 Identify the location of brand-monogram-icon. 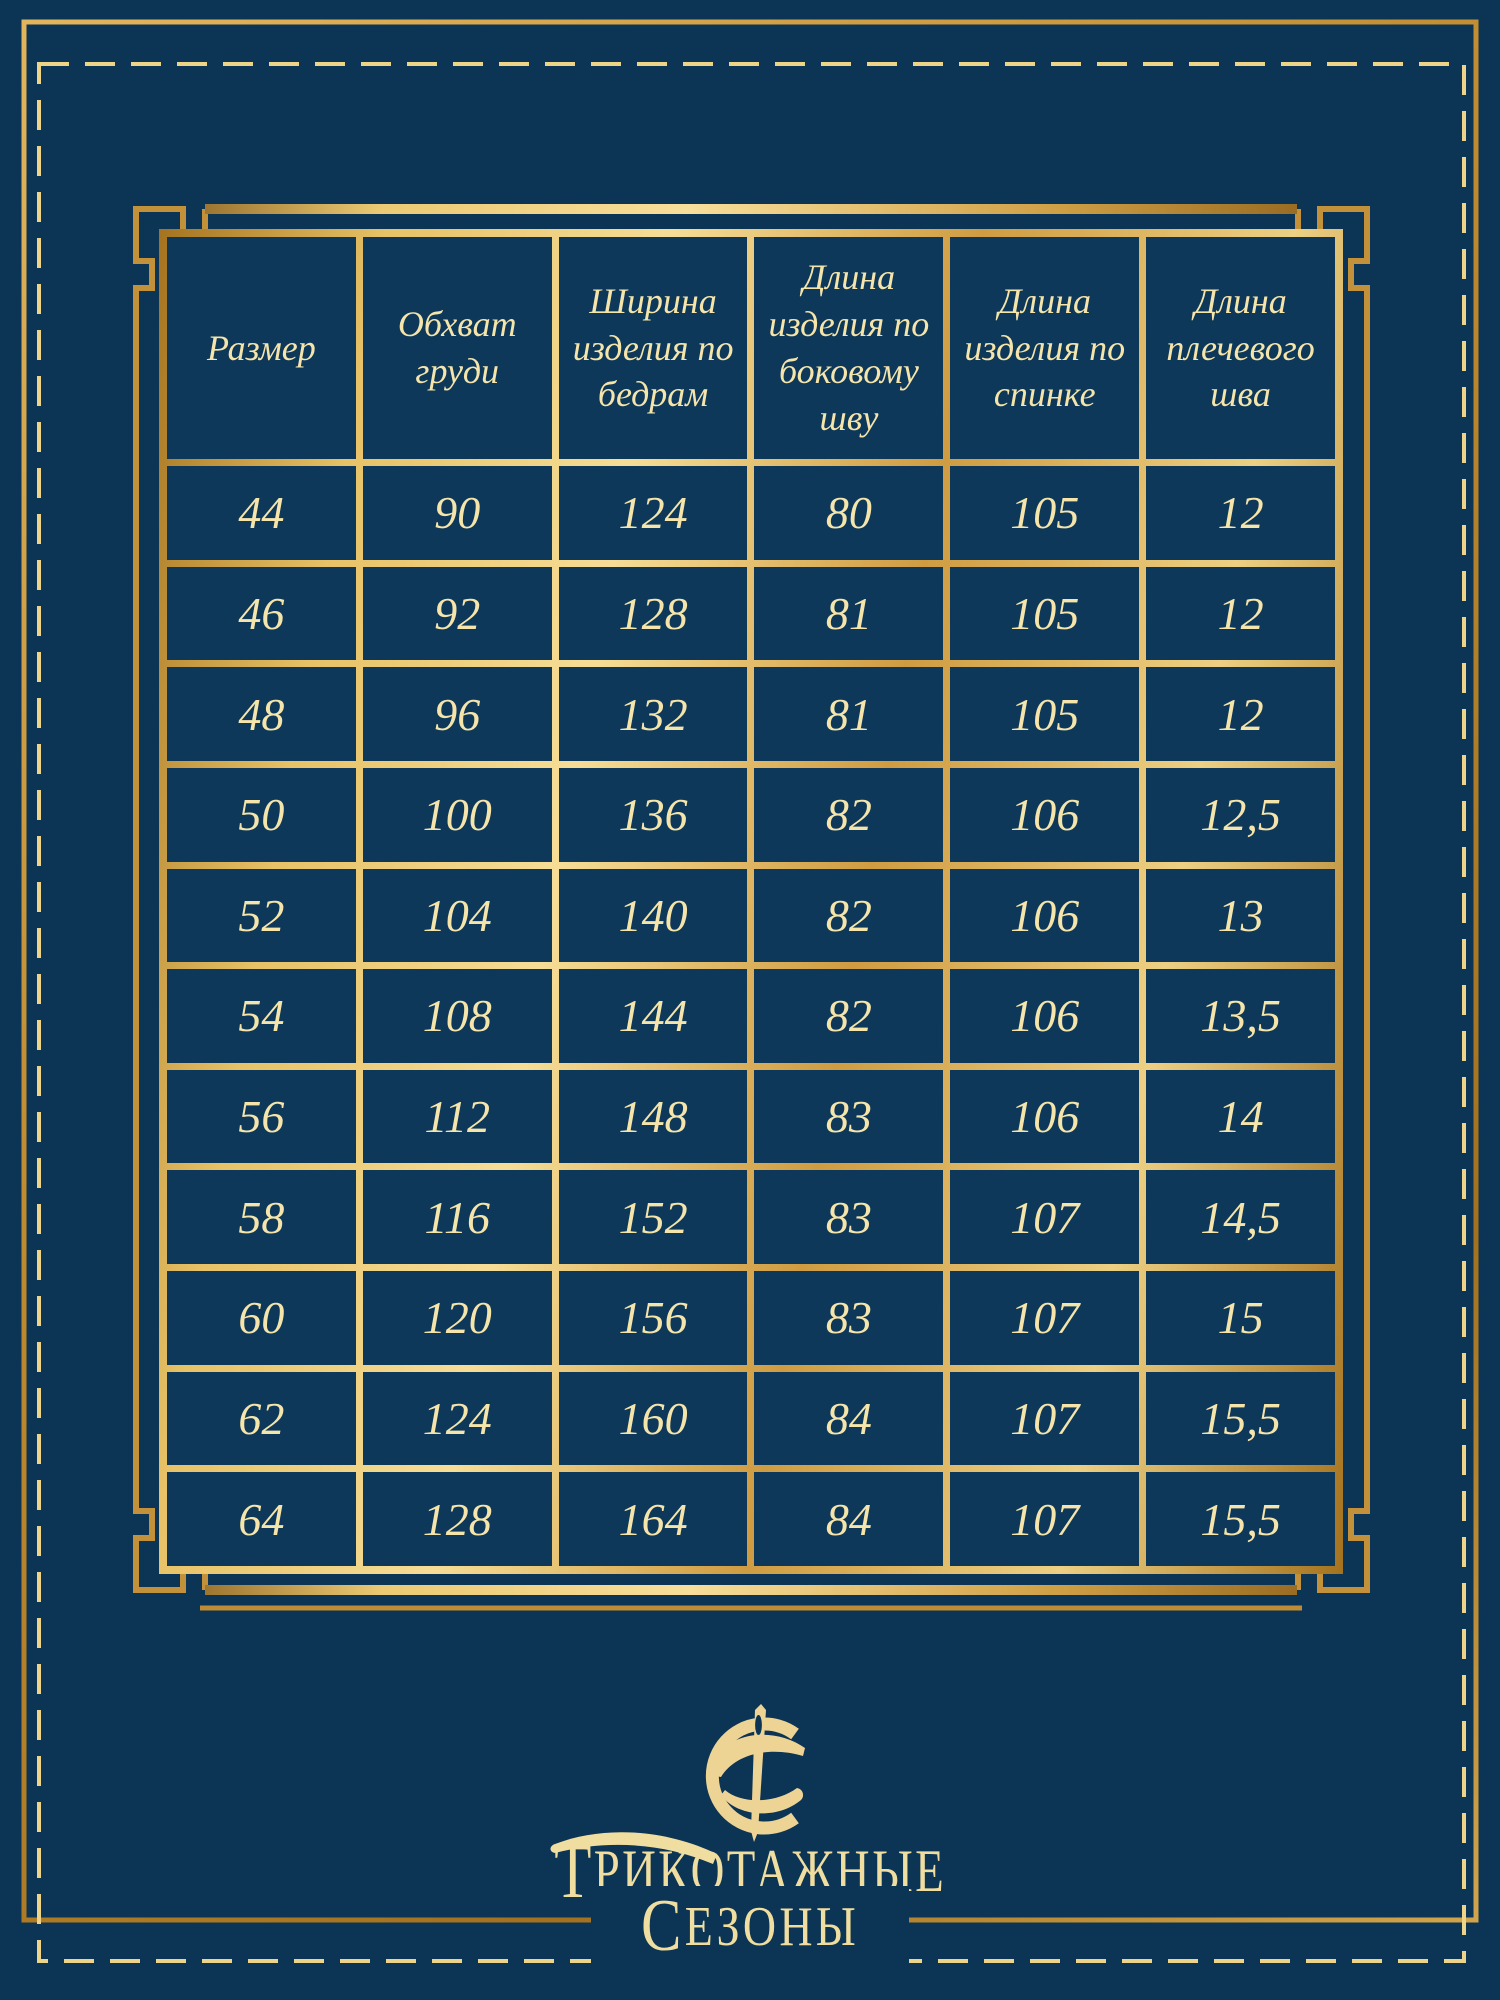
(755, 1773).